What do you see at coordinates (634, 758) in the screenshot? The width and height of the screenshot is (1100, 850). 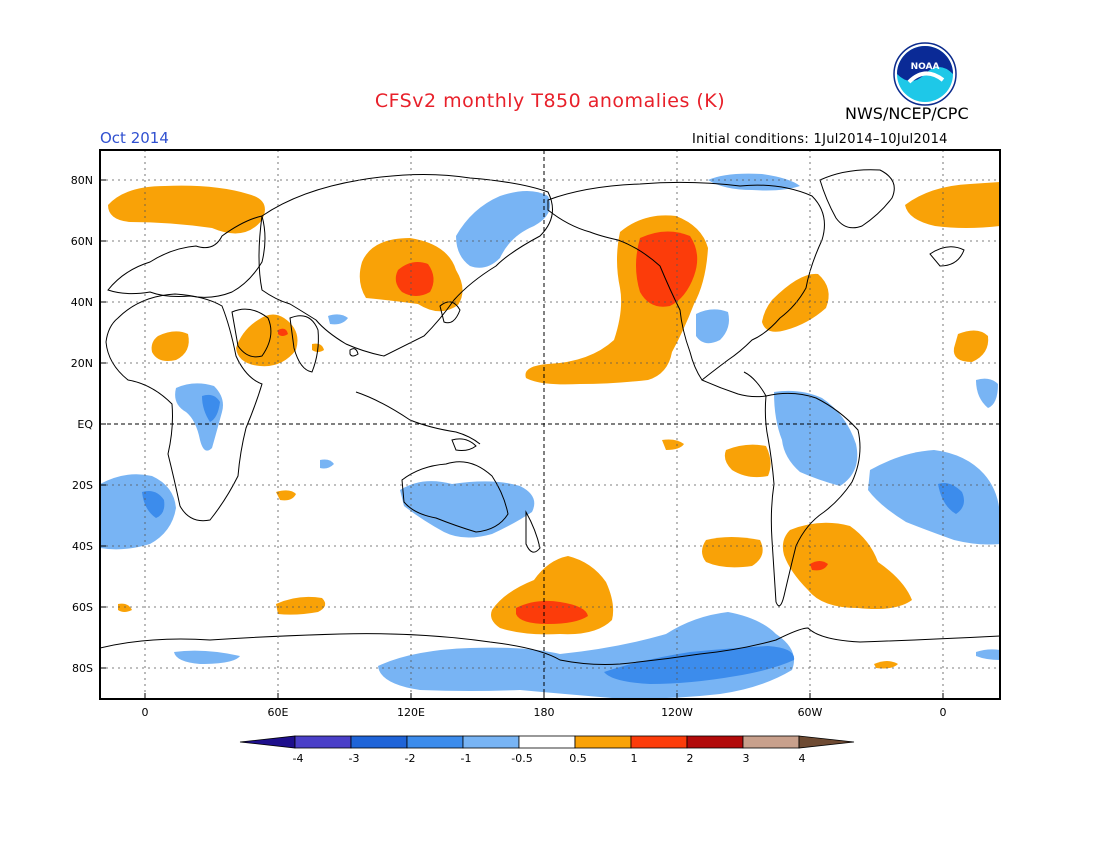 I see `colorbar-label: 1` at bounding box center [634, 758].